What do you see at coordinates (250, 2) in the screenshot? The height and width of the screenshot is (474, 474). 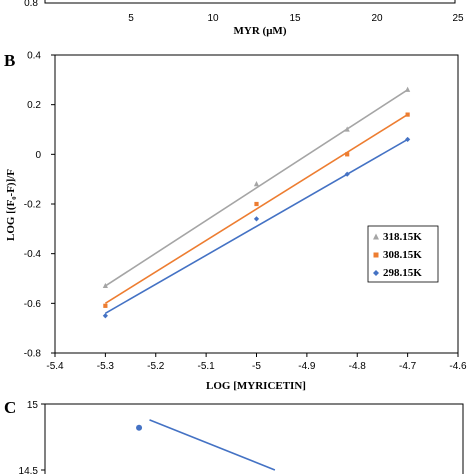 I see `panel-a-plot-frame` at bounding box center [250, 2].